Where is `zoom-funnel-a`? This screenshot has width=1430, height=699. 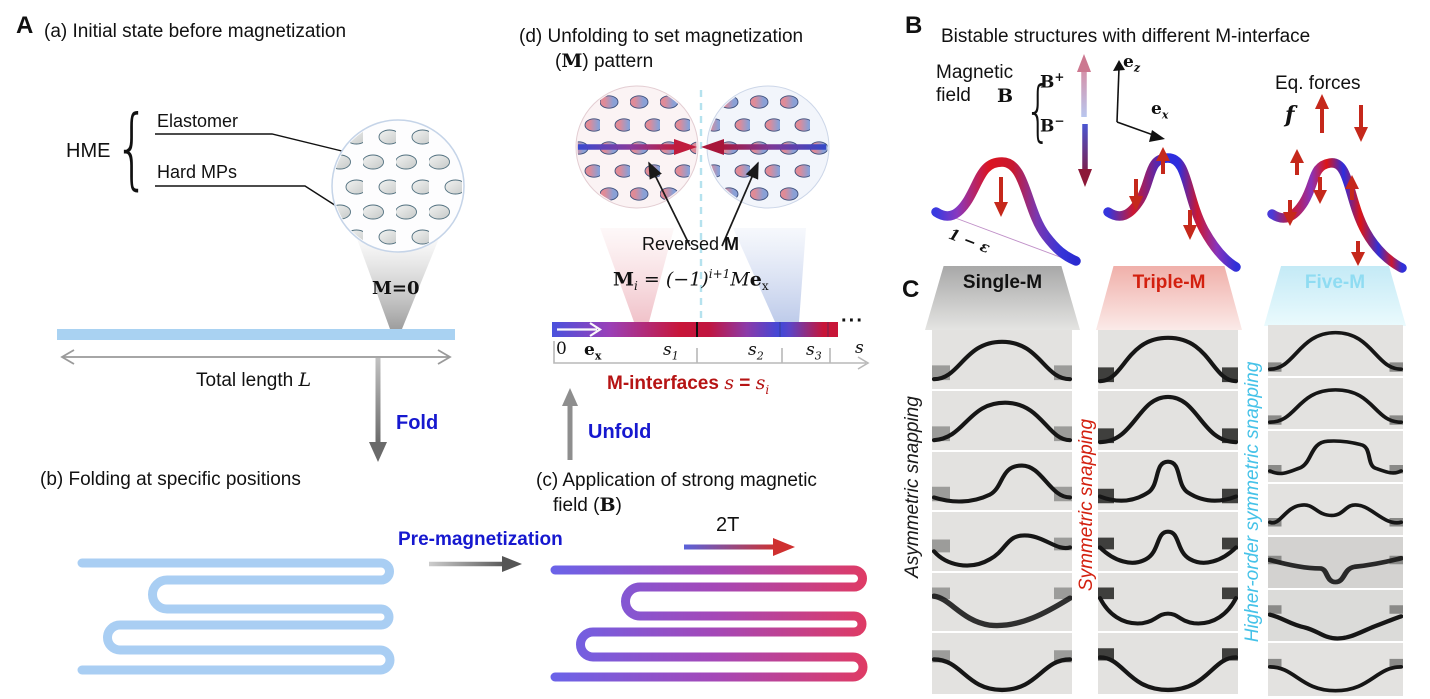
zoom-funnel-a is located at coordinates (398, 282).